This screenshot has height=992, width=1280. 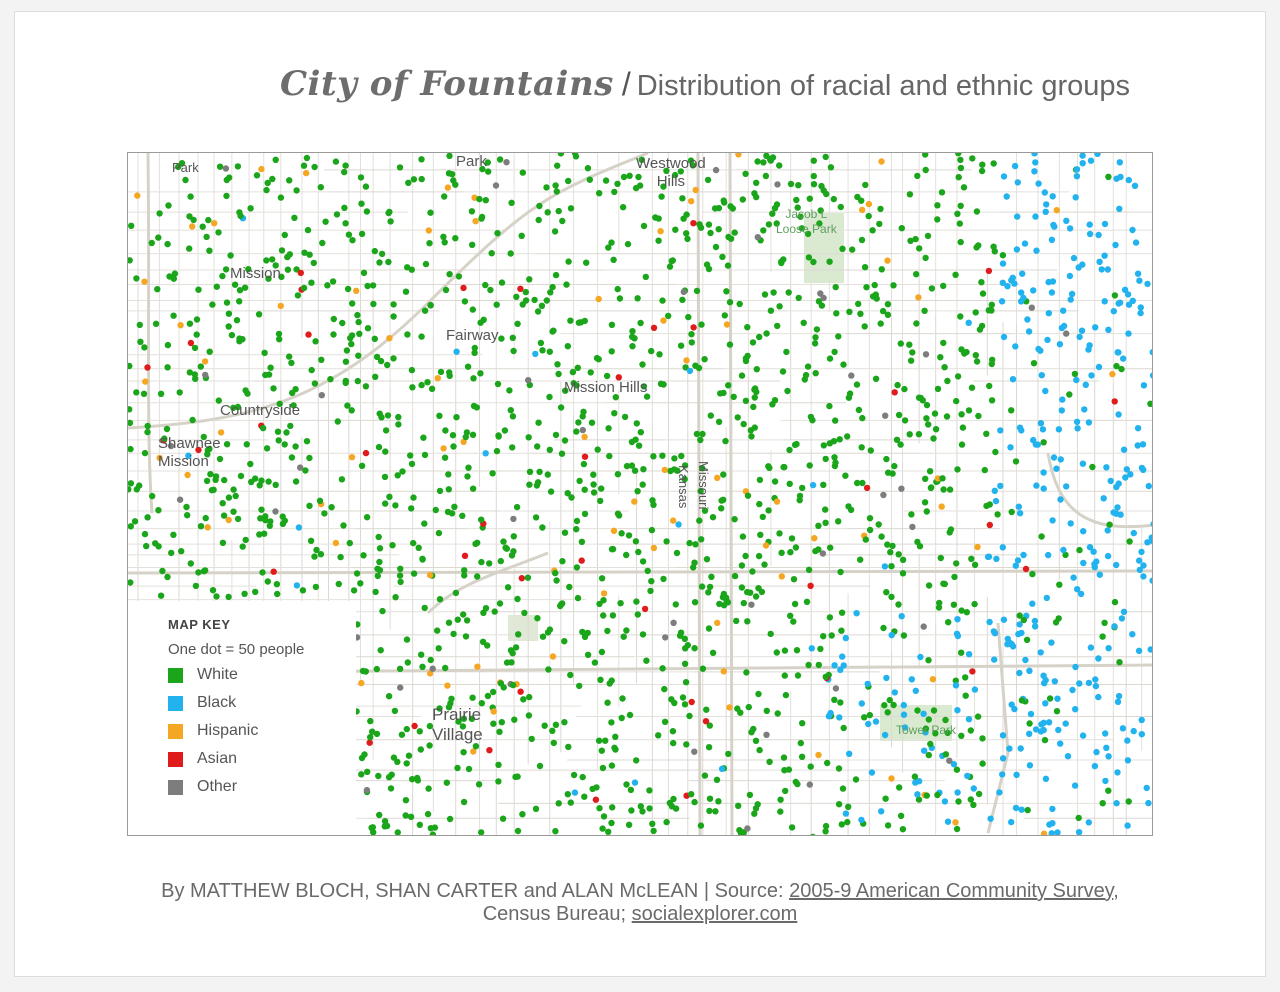 I want to click on source-link: 2005-9 American Community Survey, so click(x=951, y=891).